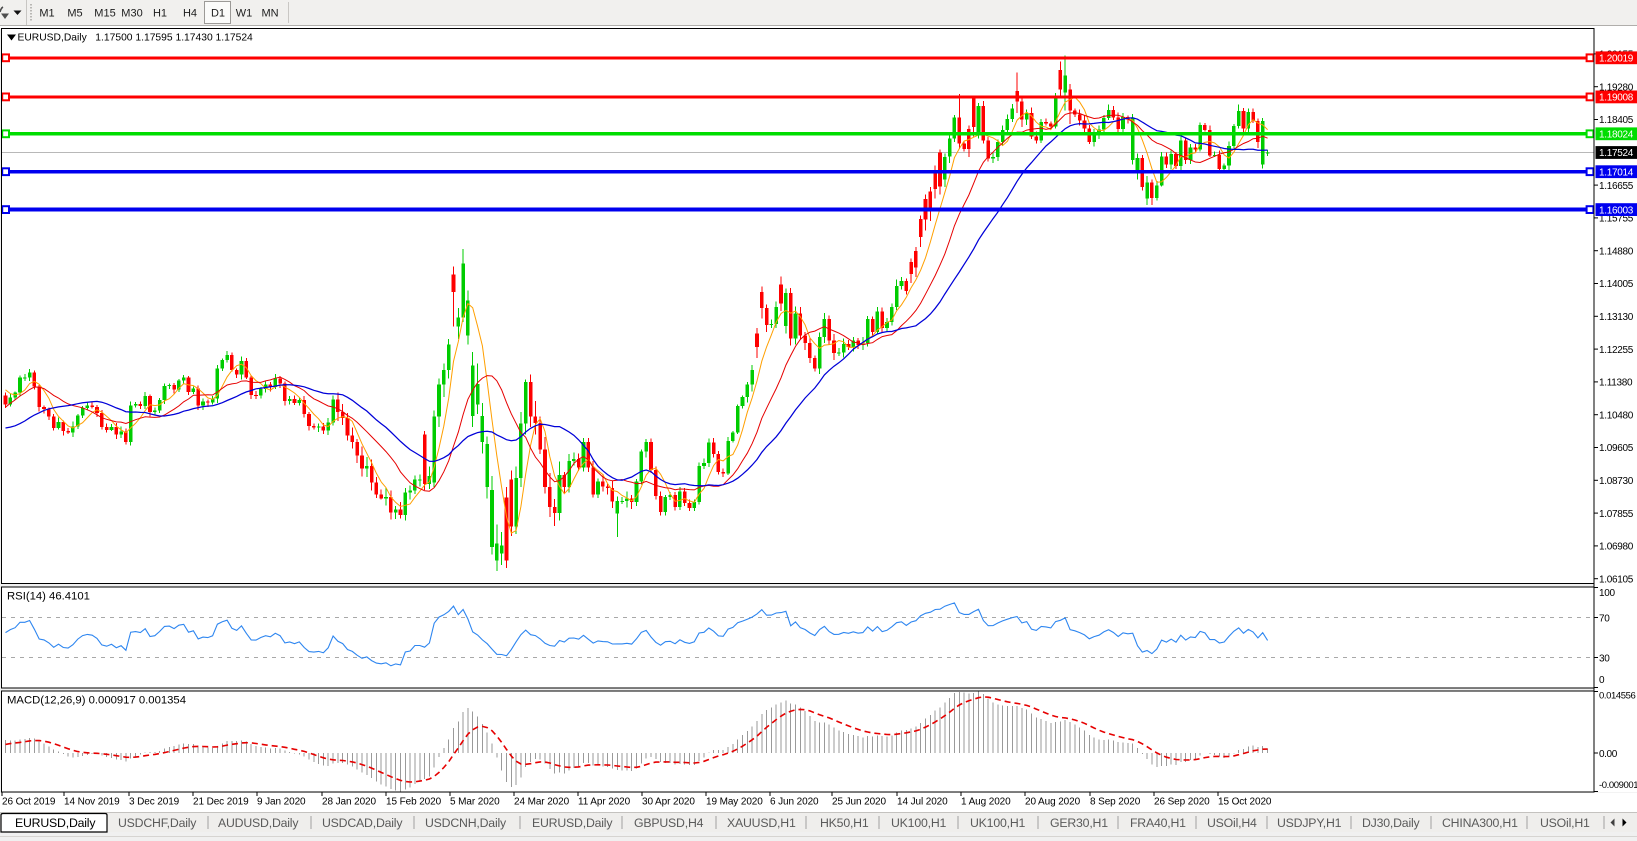  I want to click on svg-text: D1, so click(218, 14).